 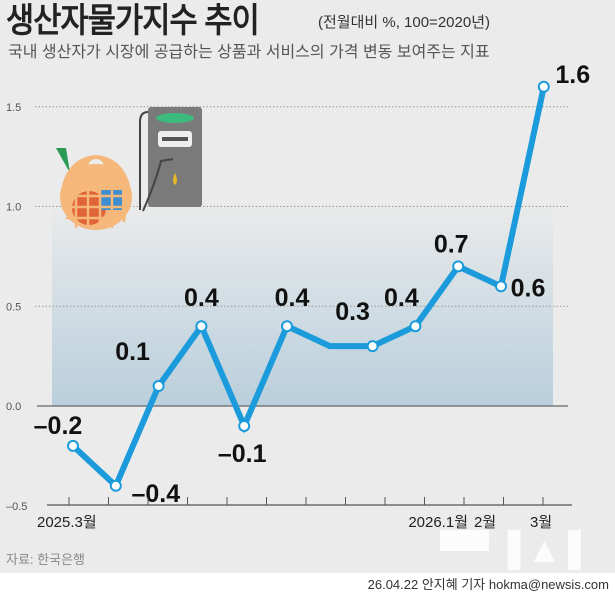 I want to click on data-label: 0.1, so click(x=132, y=352).